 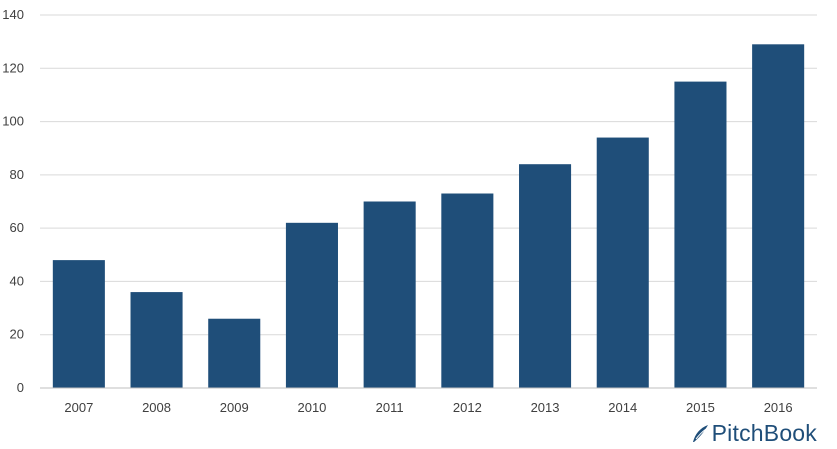 I want to click on bar-2009, so click(x=234, y=353).